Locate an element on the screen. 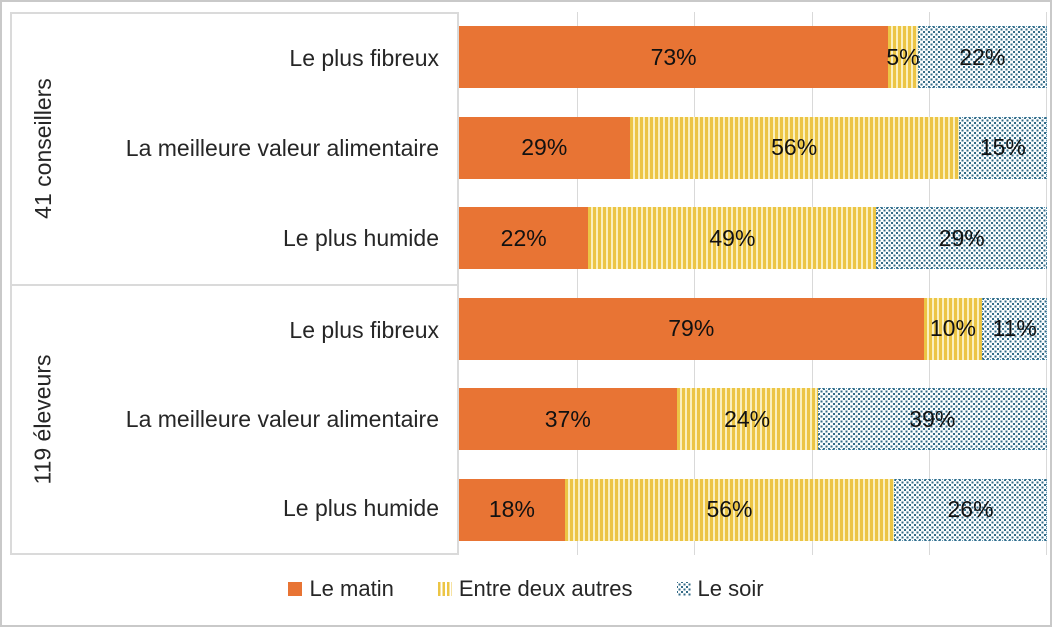 Image resolution: width=1052 pixels, height=627 pixels. bar-segment-entre-deux-autres: 49% is located at coordinates (732, 238).